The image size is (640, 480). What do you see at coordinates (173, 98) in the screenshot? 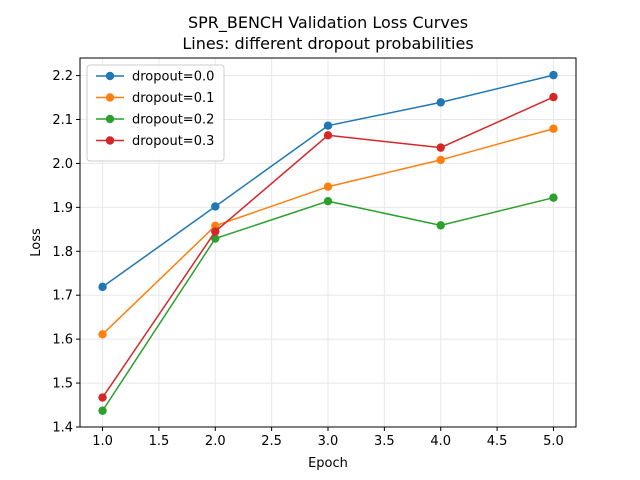
I see `legend-label: dropout=0.1` at bounding box center [173, 98].